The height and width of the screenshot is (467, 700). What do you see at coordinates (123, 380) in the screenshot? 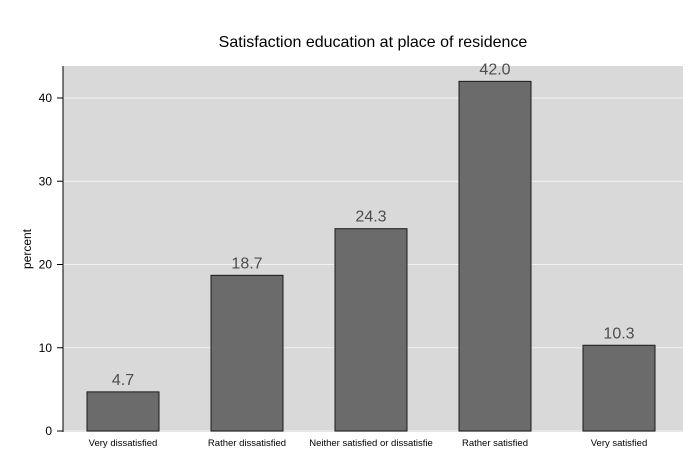
I see `data-label-0: 4.7` at bounding box center [123, 380].